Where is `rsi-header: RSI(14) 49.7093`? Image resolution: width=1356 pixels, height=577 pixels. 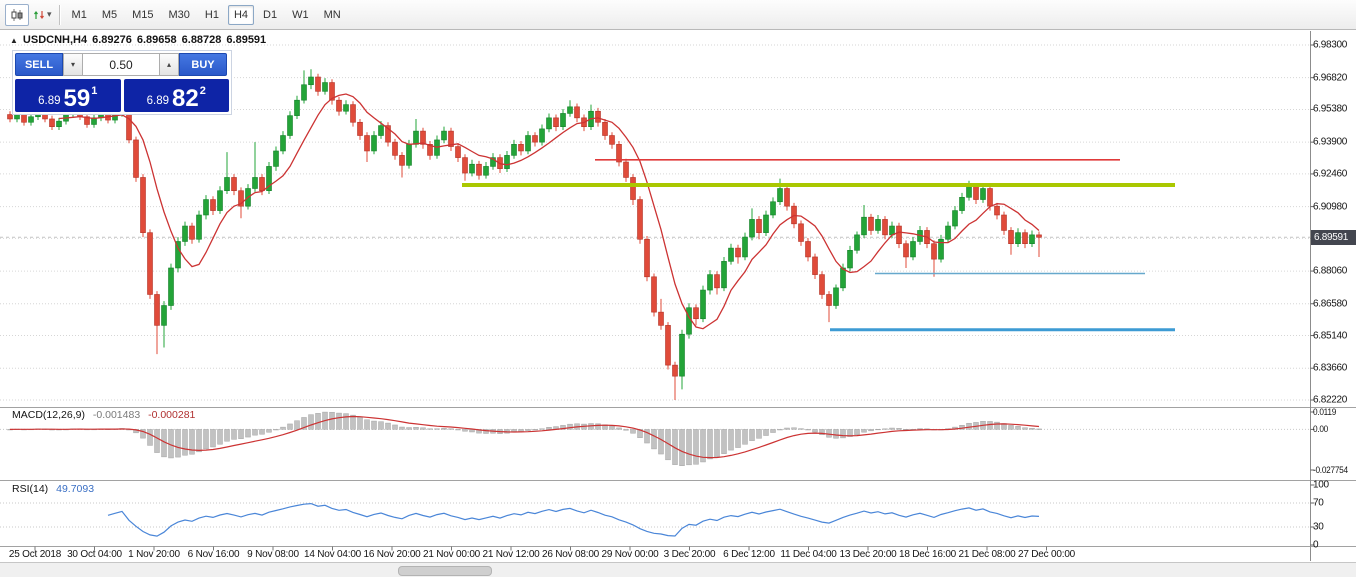 rsi-header: RSI(14) 49.7093 is located at coordinates (55, 489).